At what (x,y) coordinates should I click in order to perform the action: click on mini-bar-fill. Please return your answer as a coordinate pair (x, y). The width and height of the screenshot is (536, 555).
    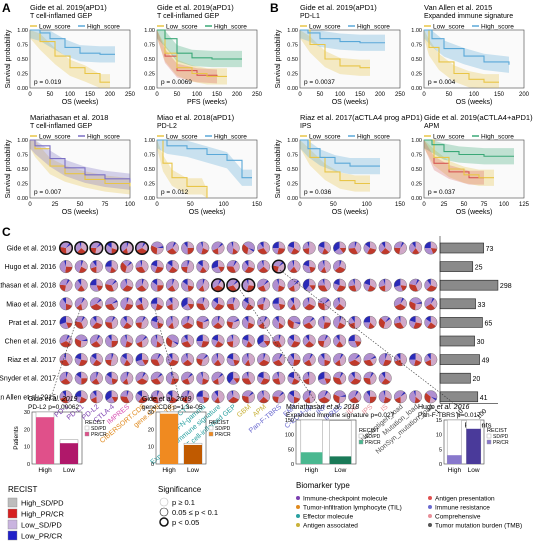
    Looking at the image, I should click on (473, 446).